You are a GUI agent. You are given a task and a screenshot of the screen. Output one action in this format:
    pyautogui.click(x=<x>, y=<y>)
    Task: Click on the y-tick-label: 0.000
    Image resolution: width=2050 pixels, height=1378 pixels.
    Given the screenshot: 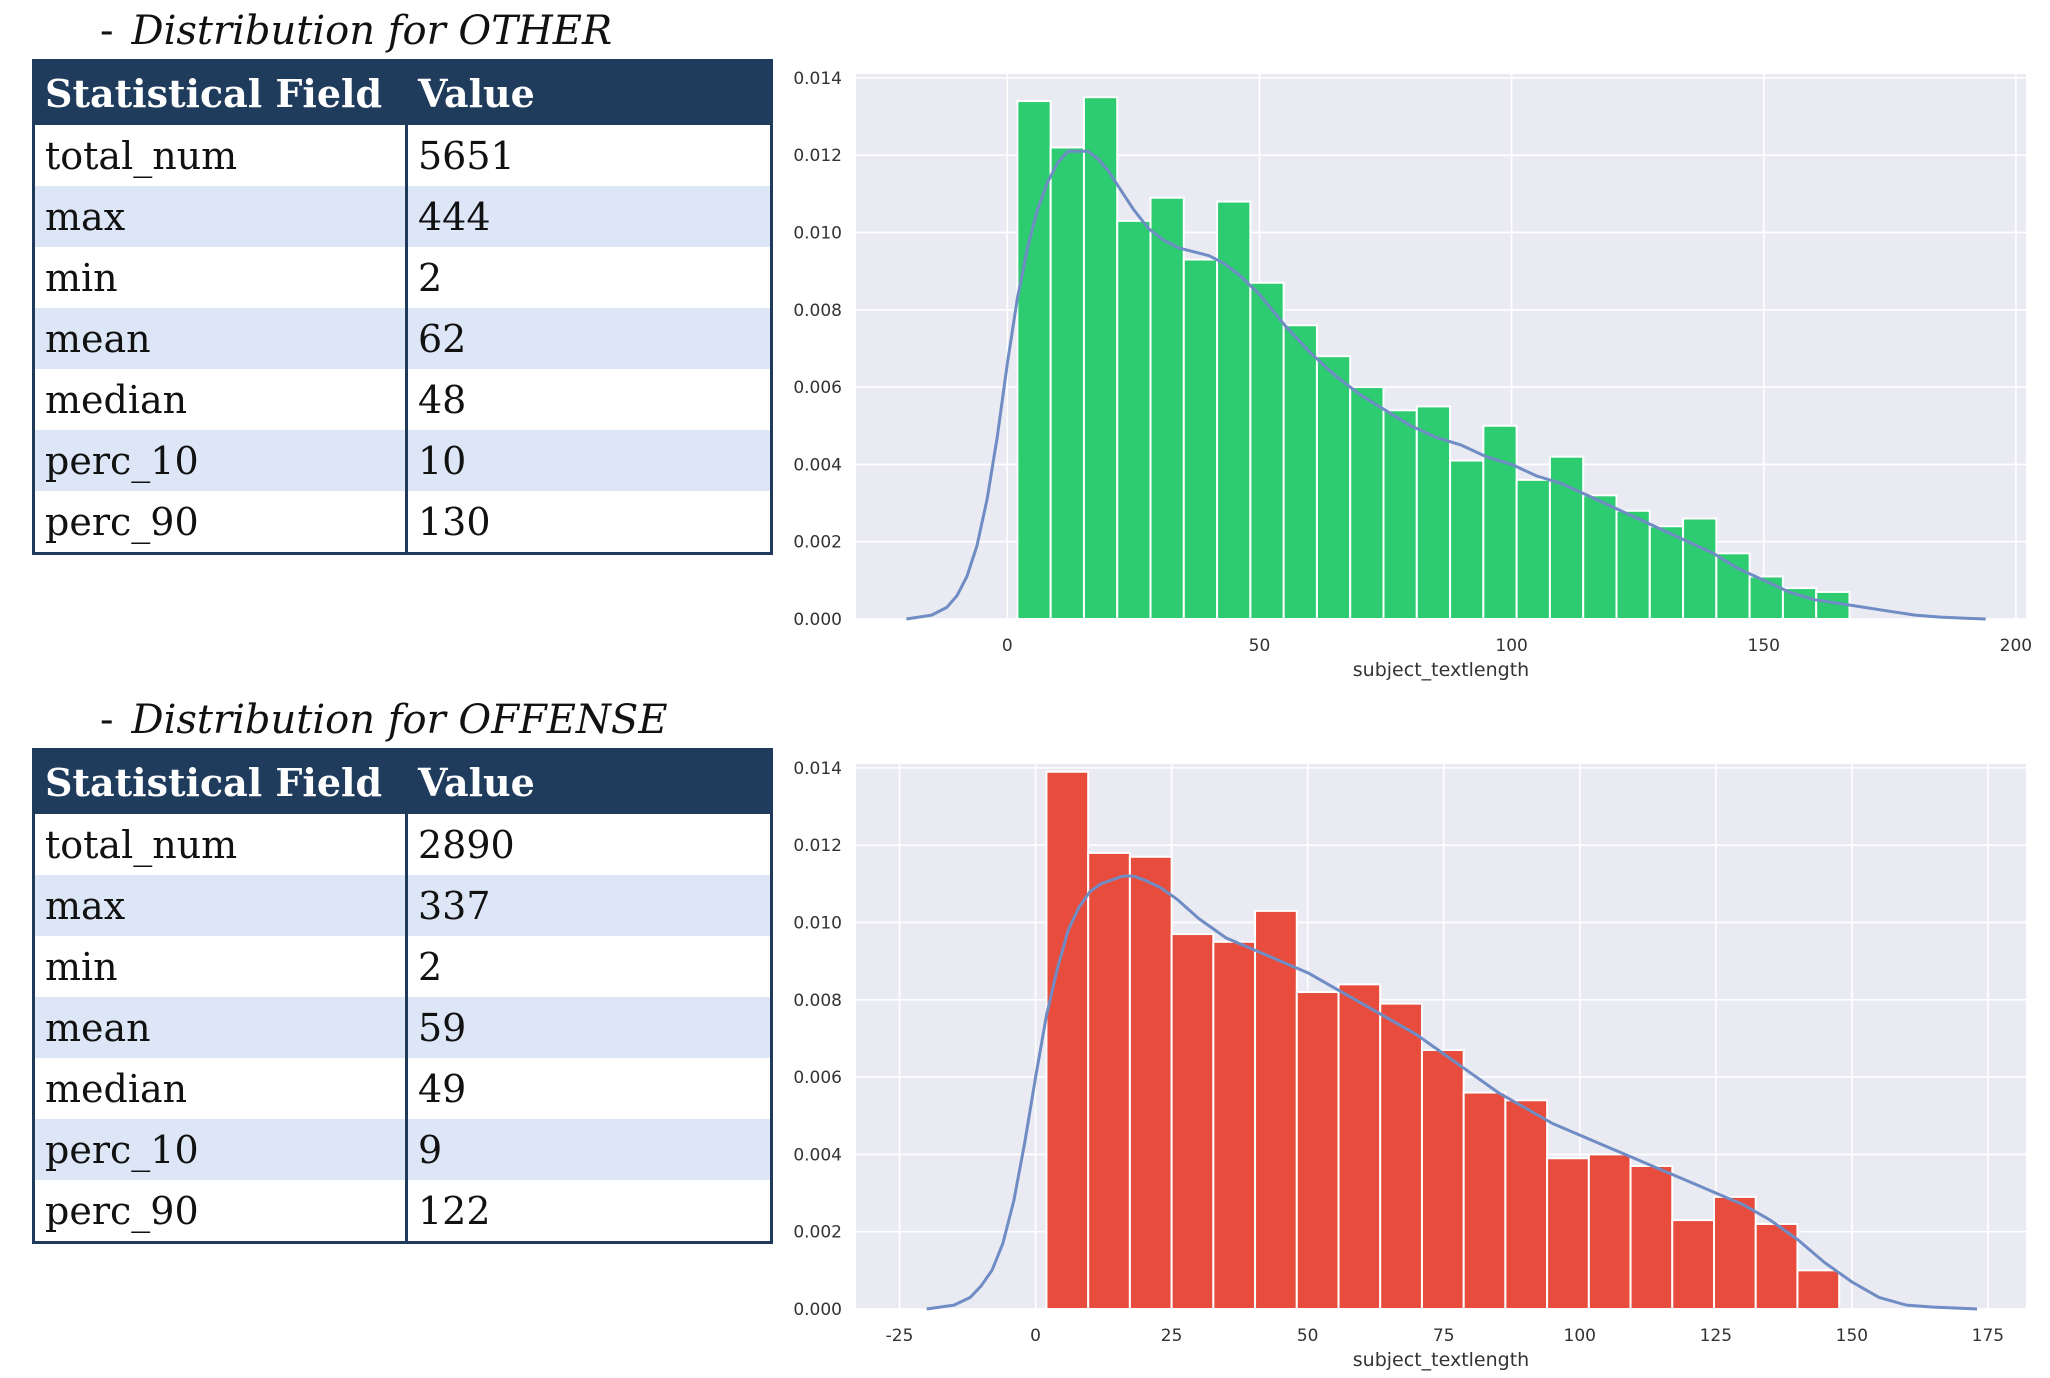 What is the action you would take?
    pyautogui.click(x=817, y=620)
    